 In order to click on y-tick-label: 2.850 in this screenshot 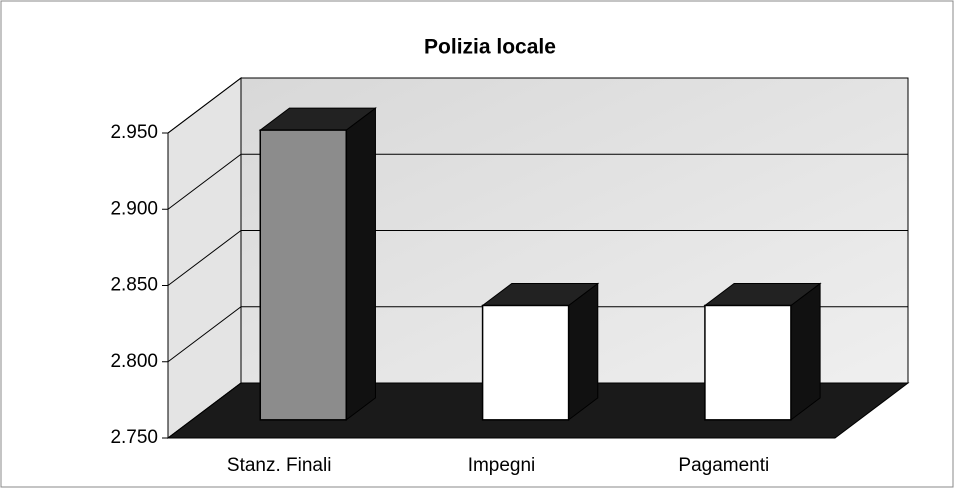, I will do `click(134, 285)`.